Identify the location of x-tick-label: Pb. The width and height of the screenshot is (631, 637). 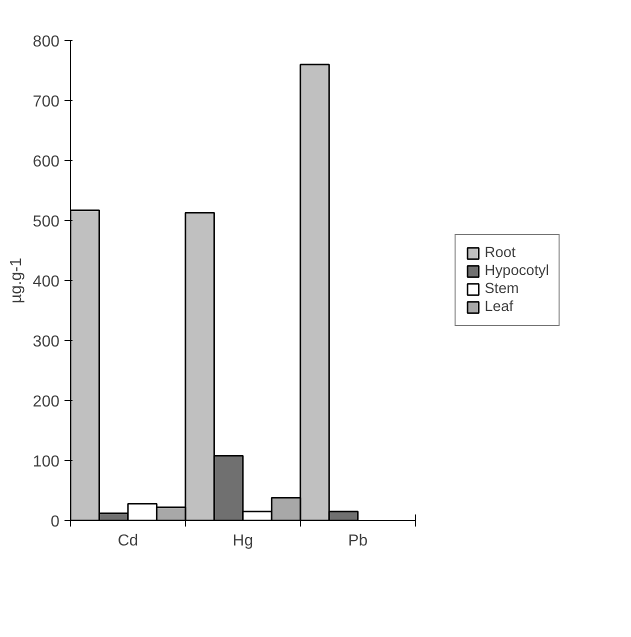
(358, 541).